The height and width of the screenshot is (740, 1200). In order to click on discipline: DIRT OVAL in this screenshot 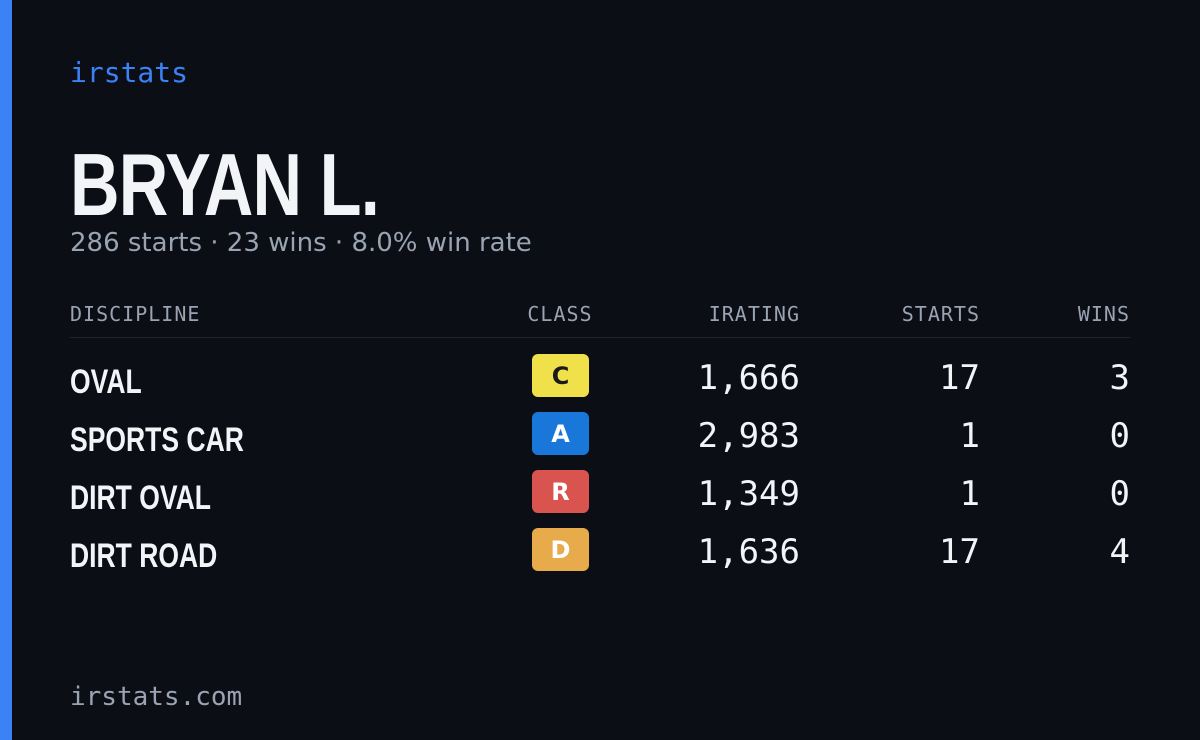, I will do `click(140, 498)`.